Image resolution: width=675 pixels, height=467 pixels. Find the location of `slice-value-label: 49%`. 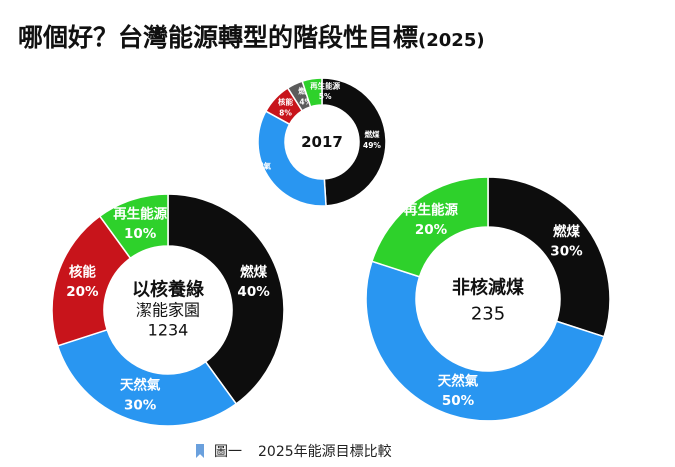

slice-value-label: 49% is located at coordinates (372, 145).